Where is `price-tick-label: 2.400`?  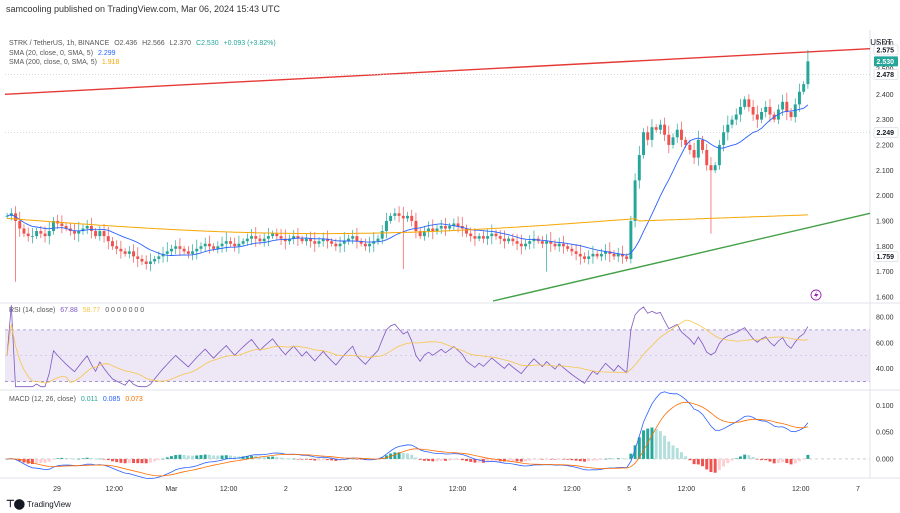 price-tick-label: 2.400 is located at coordinates (885, 95).